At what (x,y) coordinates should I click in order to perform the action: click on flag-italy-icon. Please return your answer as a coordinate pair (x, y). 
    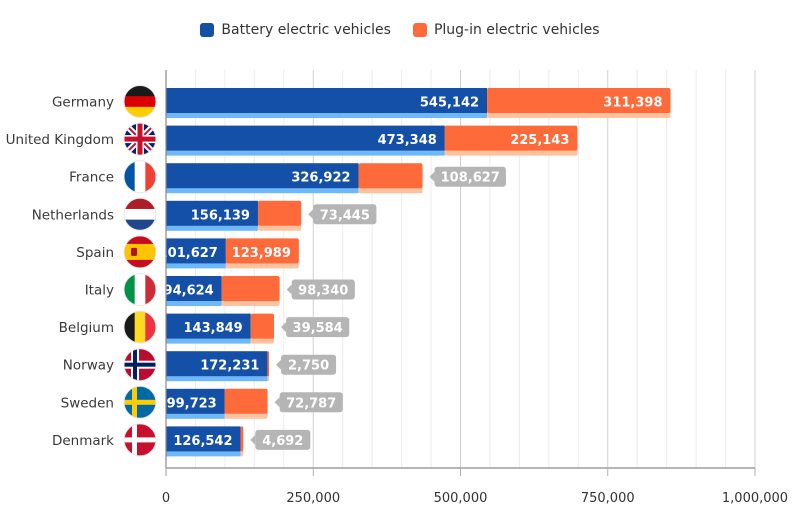
    Looking at the image, I should click on (140, 289).